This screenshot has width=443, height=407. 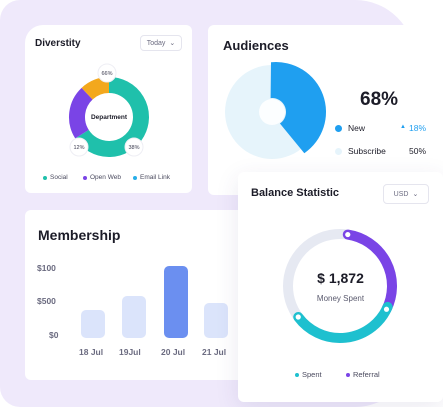 I want to click on subscribe-dot, so click(x=338, y=151).